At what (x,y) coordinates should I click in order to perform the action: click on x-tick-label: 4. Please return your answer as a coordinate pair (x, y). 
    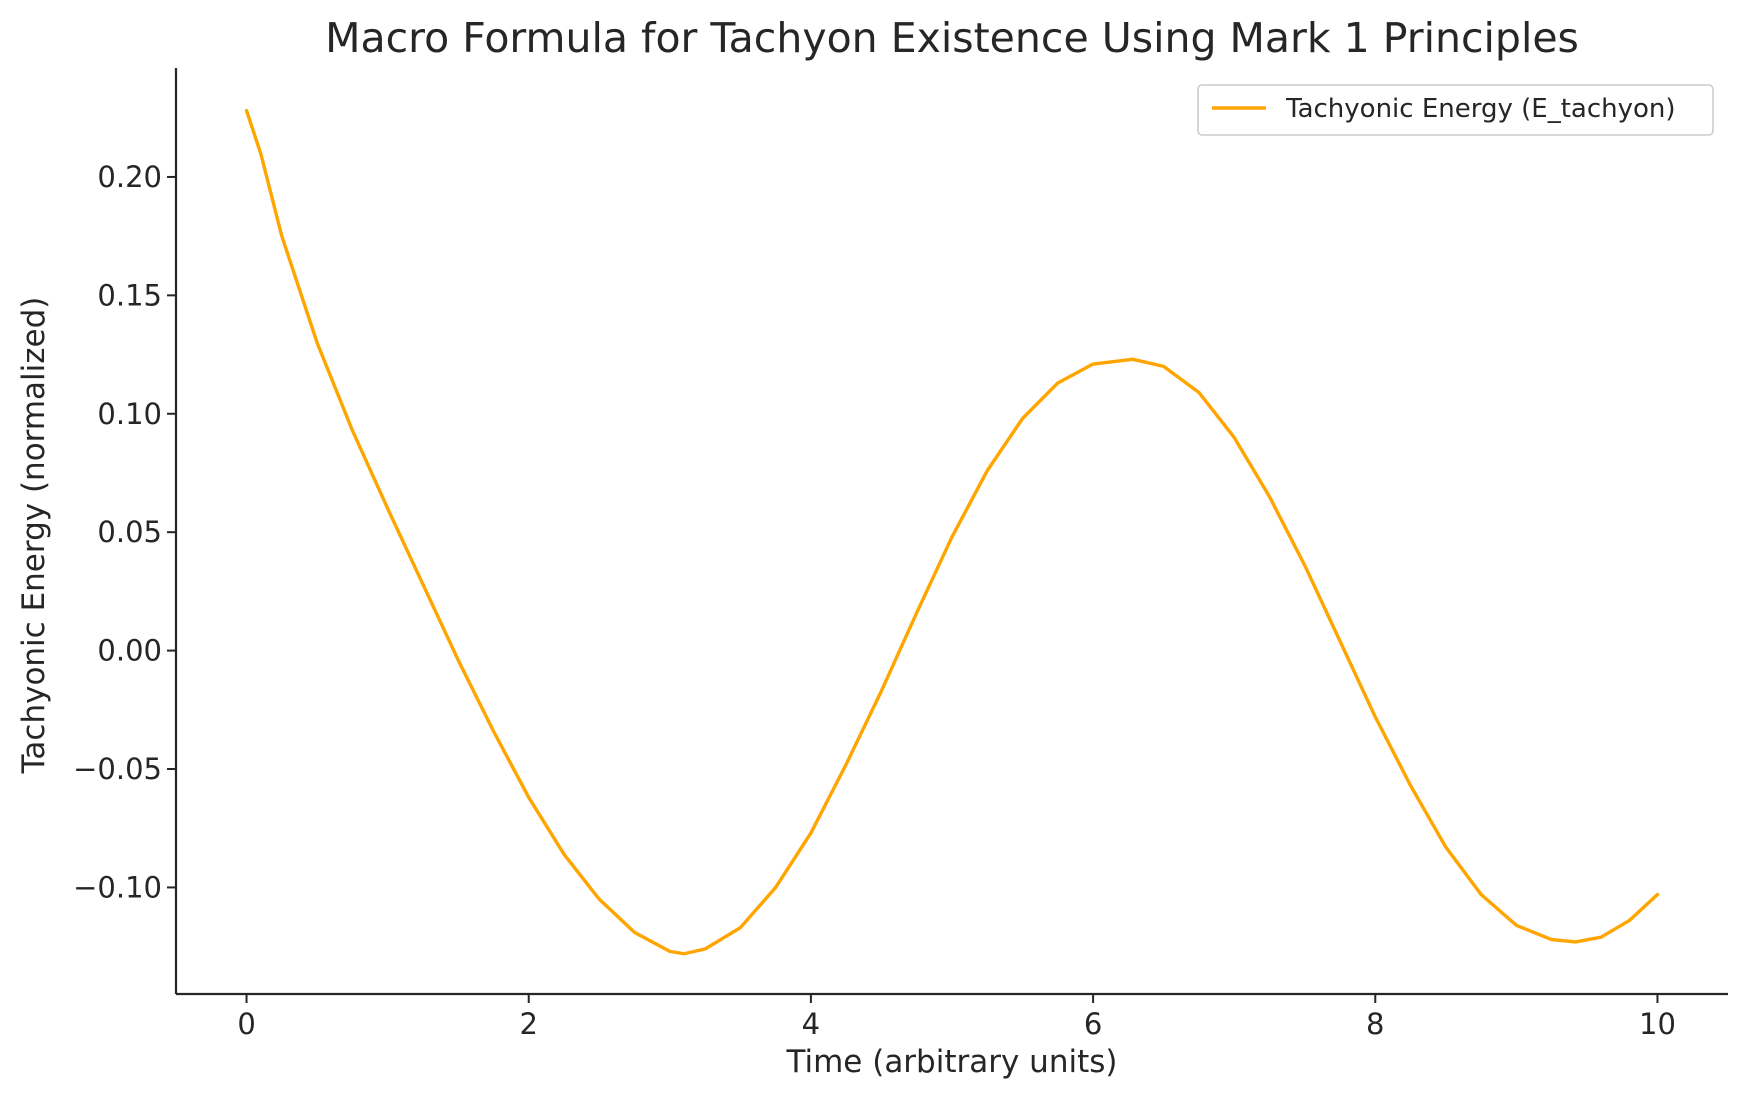
    Looking at the image, I should click on (811, 1024).